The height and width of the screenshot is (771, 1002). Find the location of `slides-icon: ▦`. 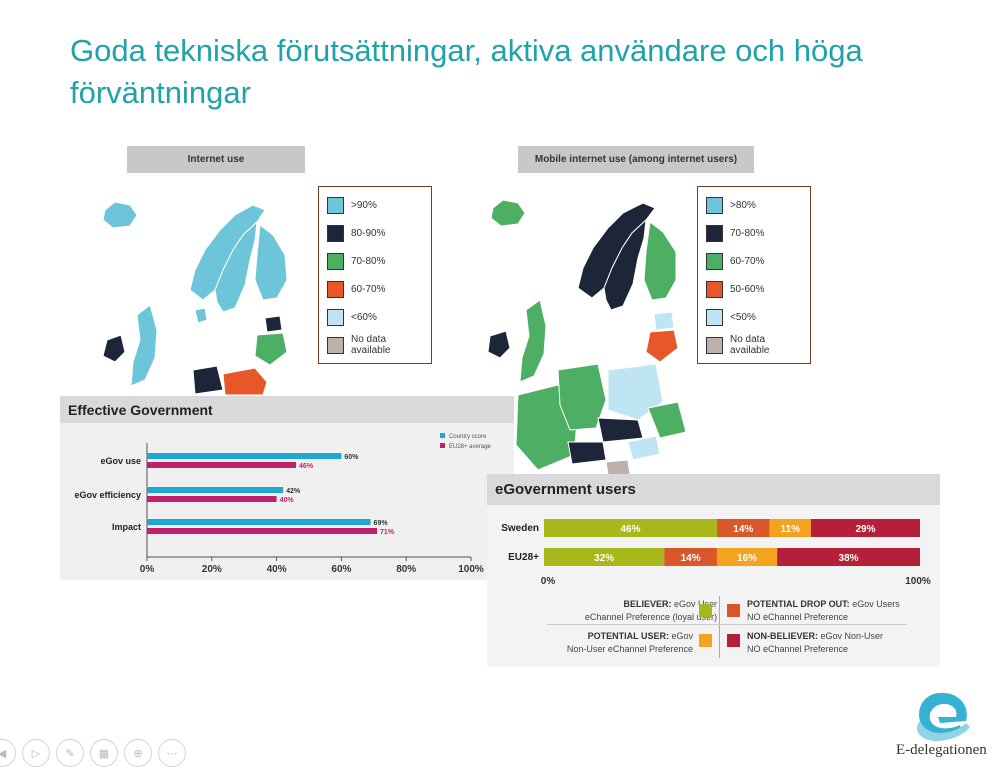

slides-icon: ▦ is located at coordinates (104, 753).